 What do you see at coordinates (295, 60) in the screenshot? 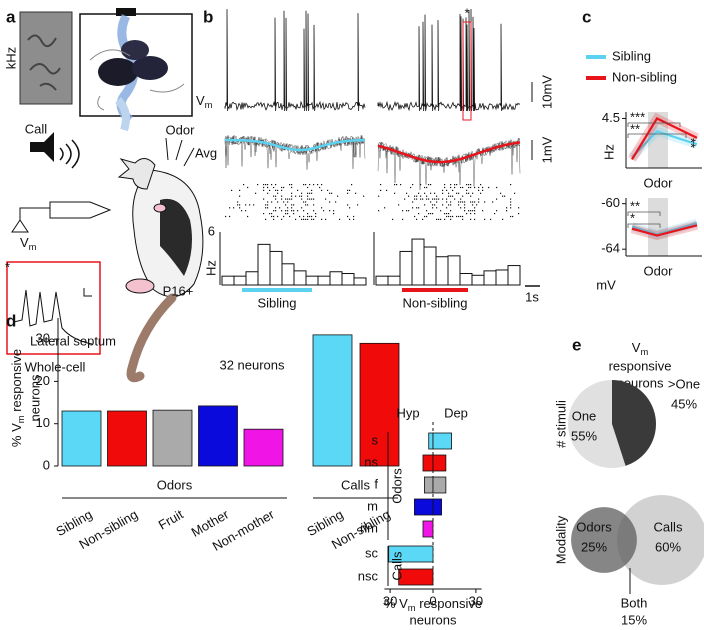
I see `vm-trace` at bounding box center [295, 60].